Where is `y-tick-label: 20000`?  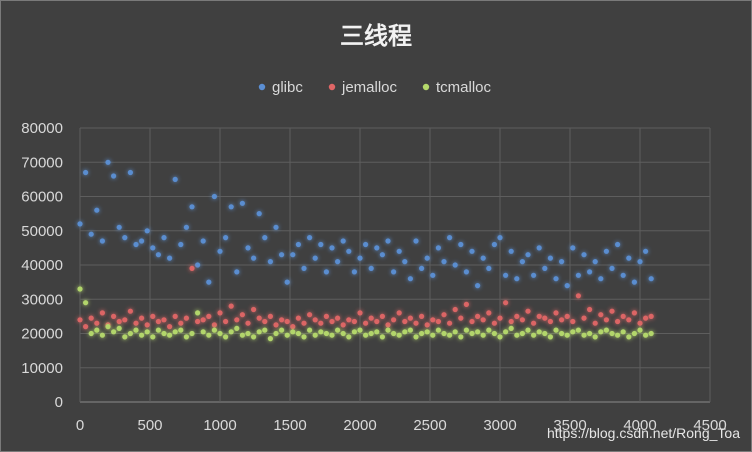 y-tick-label: 20000 is located at coordinates (42, 334).